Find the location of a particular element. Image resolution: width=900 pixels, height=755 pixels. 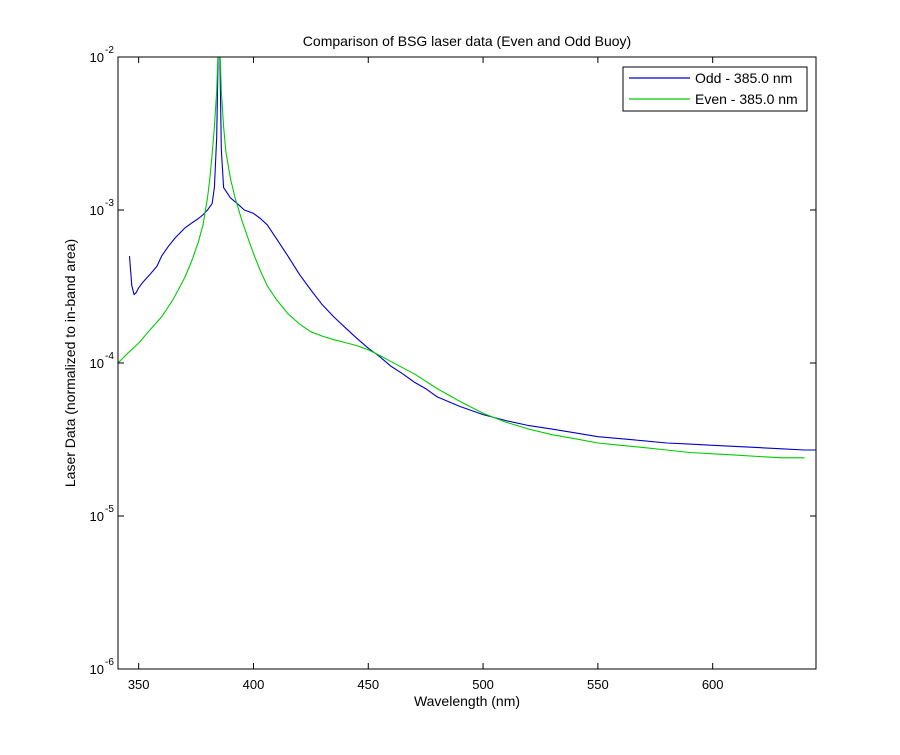

x-tick-label: 450 is located at coordinates (368, 684).